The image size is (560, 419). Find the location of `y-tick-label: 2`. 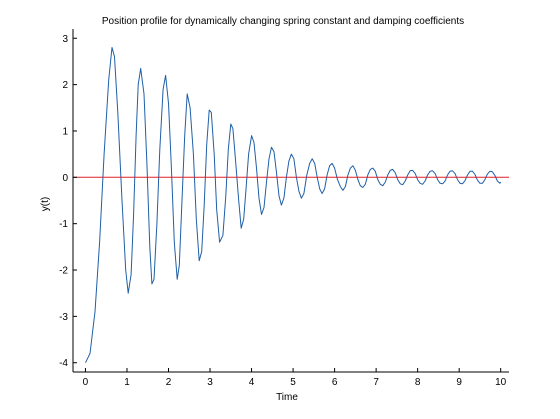

y-tick-label: 2 is located at coordinates (65, 85).